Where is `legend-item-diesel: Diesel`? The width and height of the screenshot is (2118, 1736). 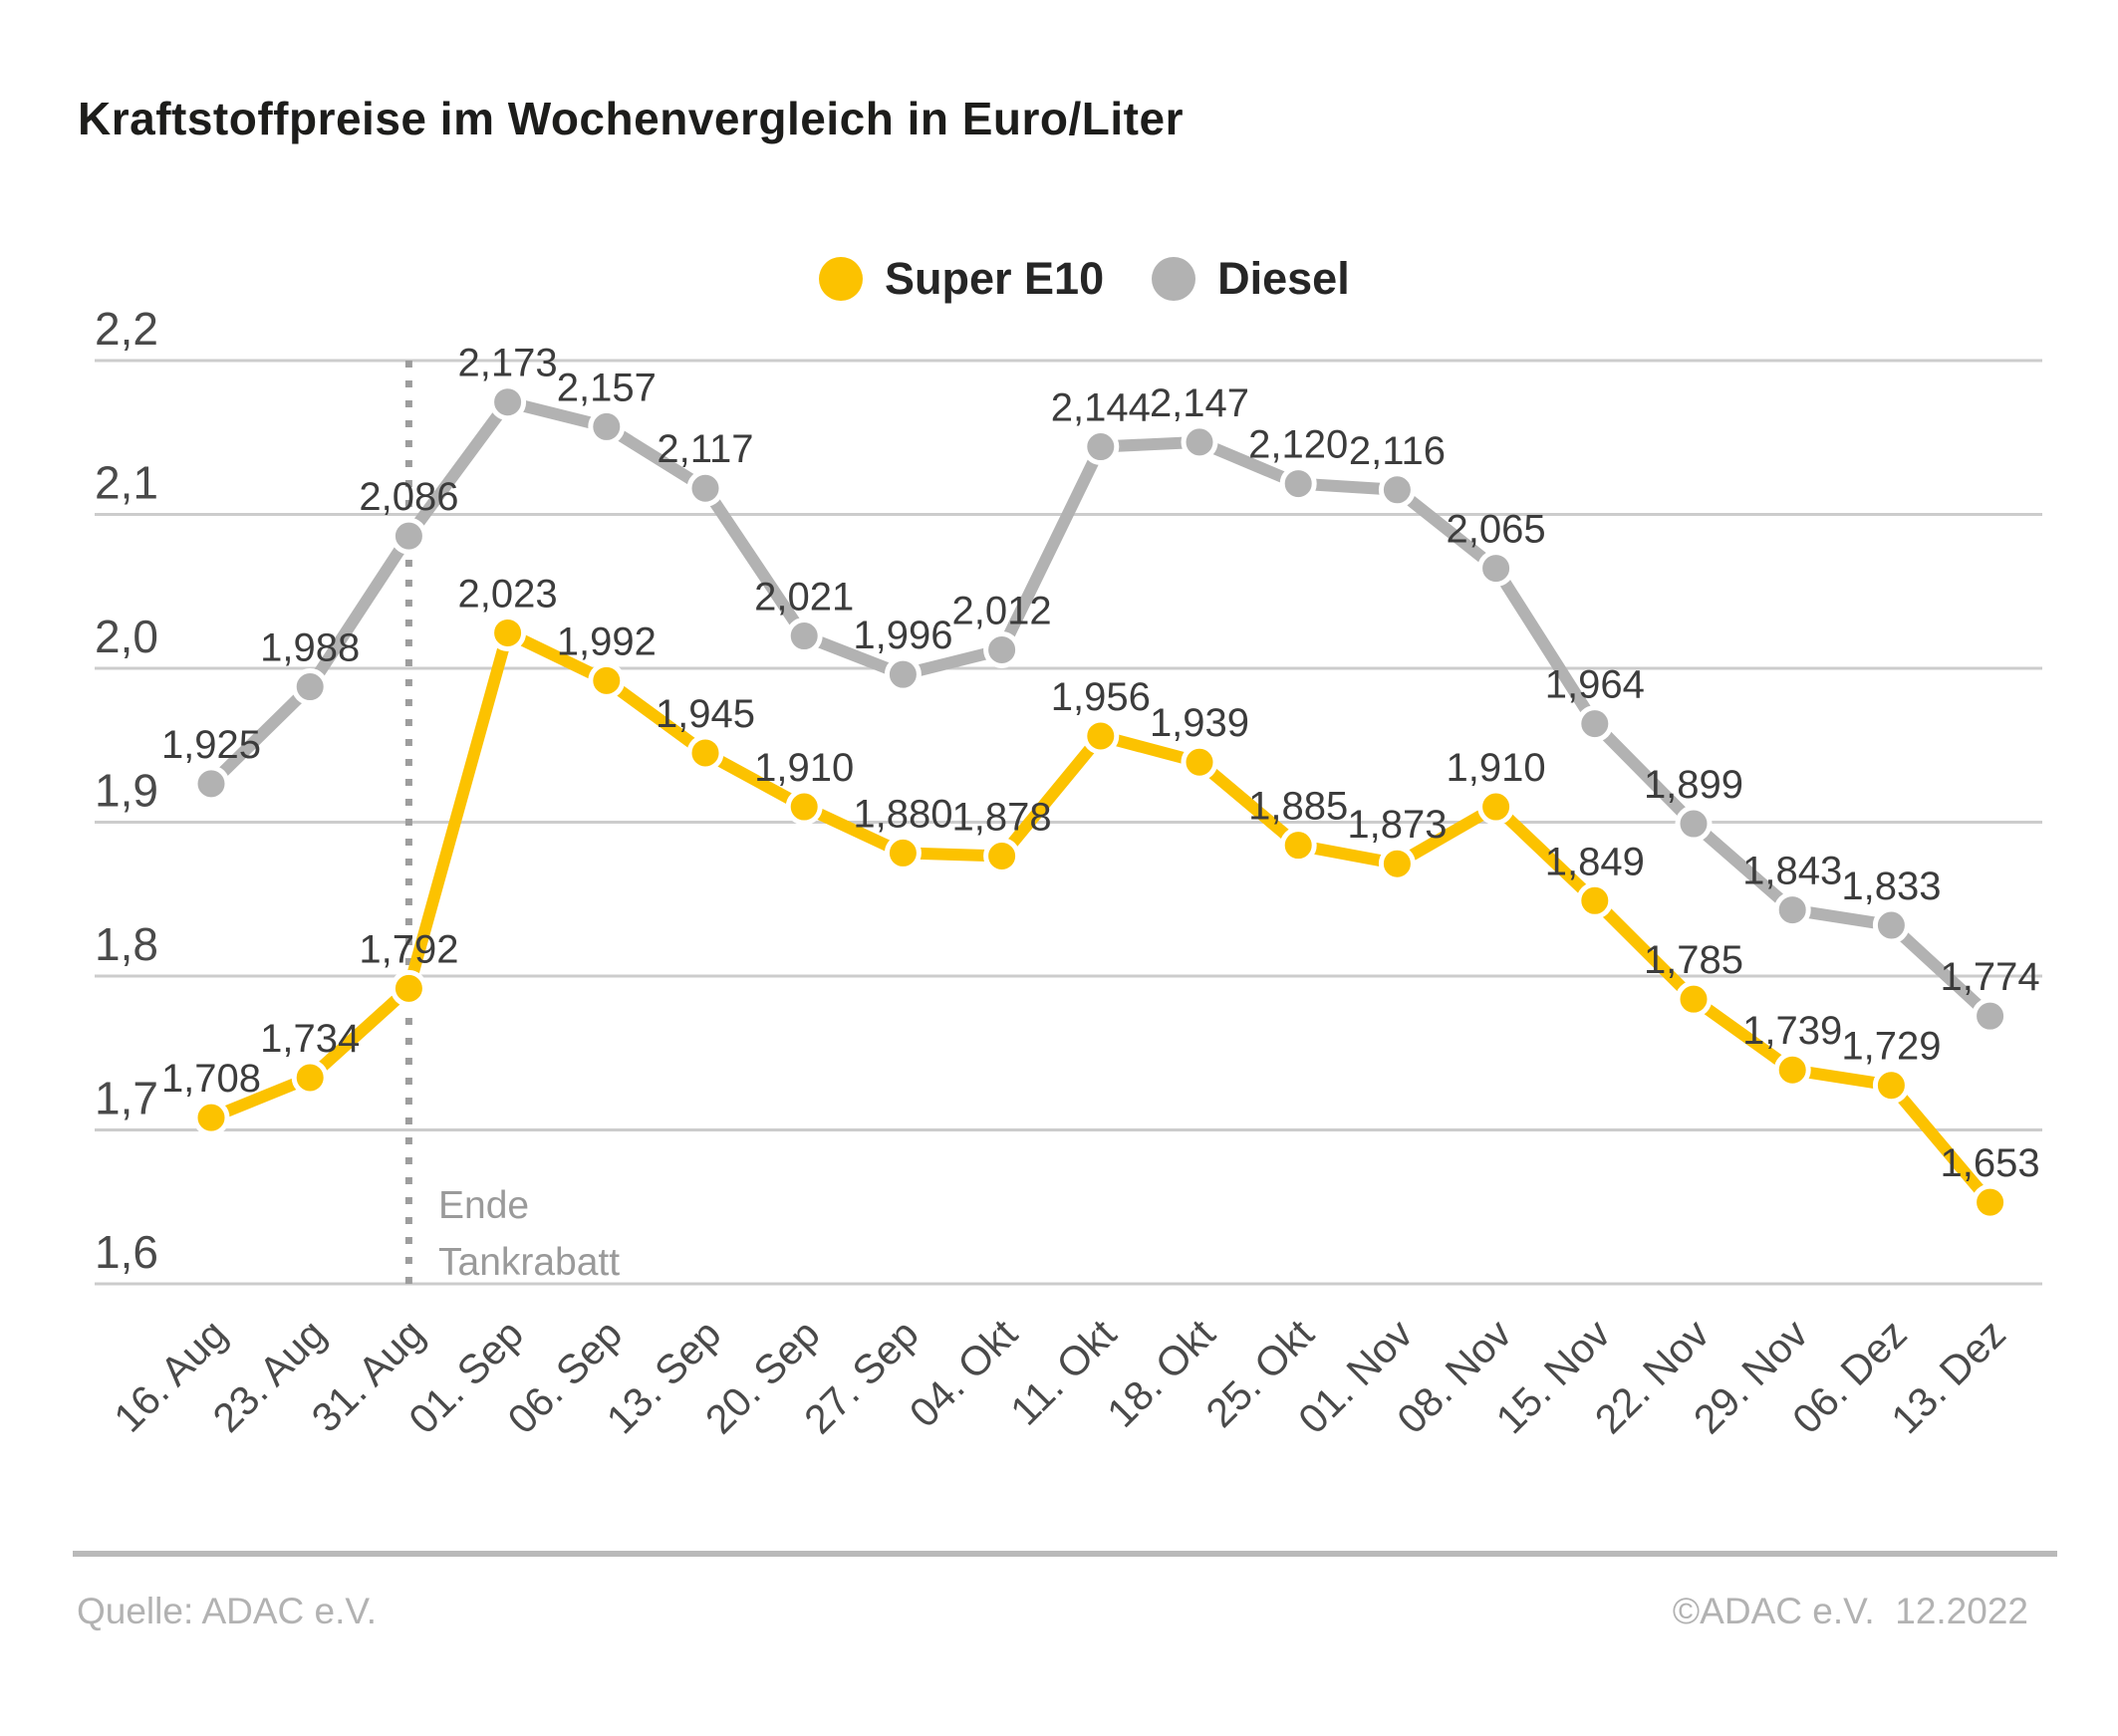
legend-item-diesel: Diesel is located at coordinates (1251, 279).